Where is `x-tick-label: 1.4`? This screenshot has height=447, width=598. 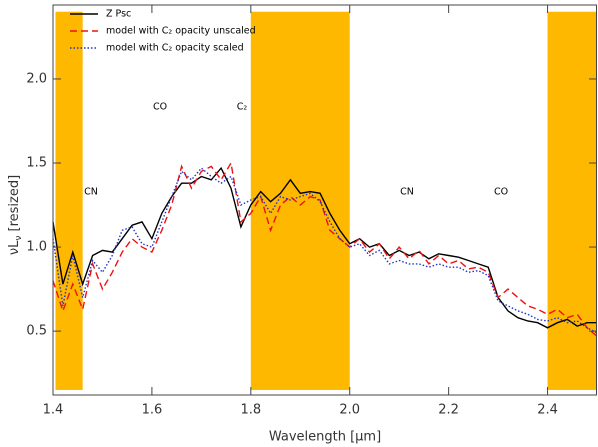 x-tick-label: 1.4 is located at coordinates (53, 410).